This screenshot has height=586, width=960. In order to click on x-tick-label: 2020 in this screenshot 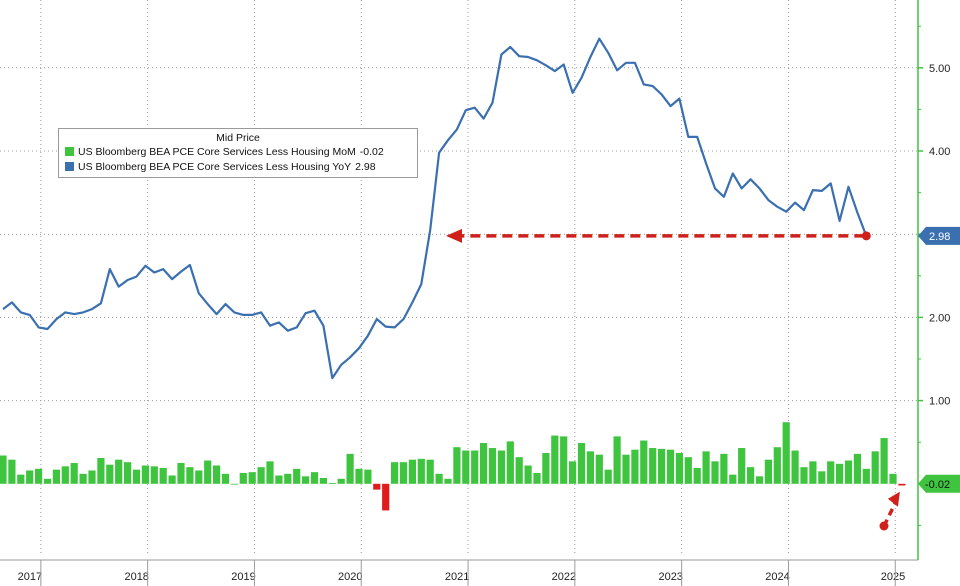, I will do `click(350, 577)`.